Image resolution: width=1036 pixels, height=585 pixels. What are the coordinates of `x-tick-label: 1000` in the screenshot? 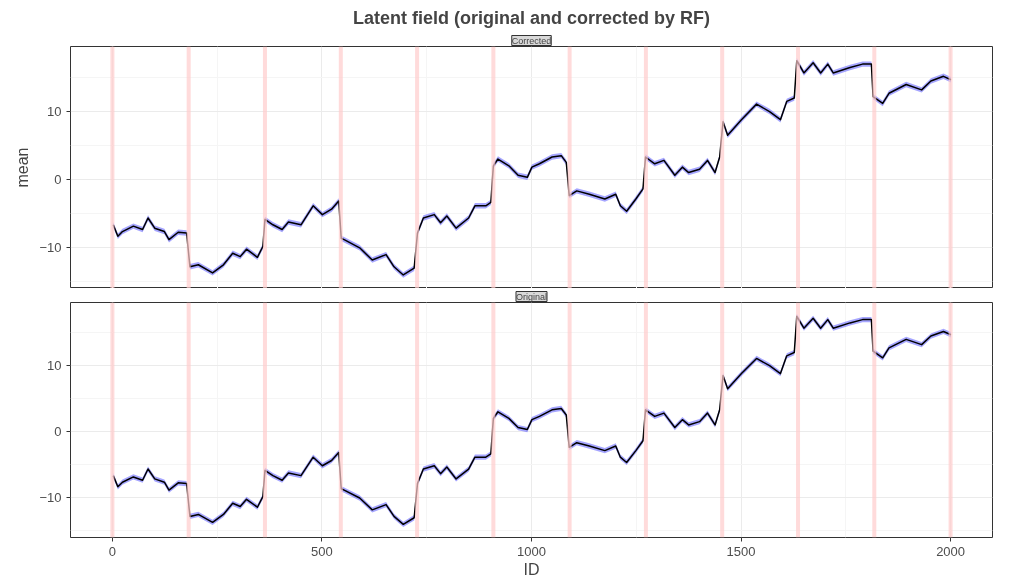 It's located at (531, 551).